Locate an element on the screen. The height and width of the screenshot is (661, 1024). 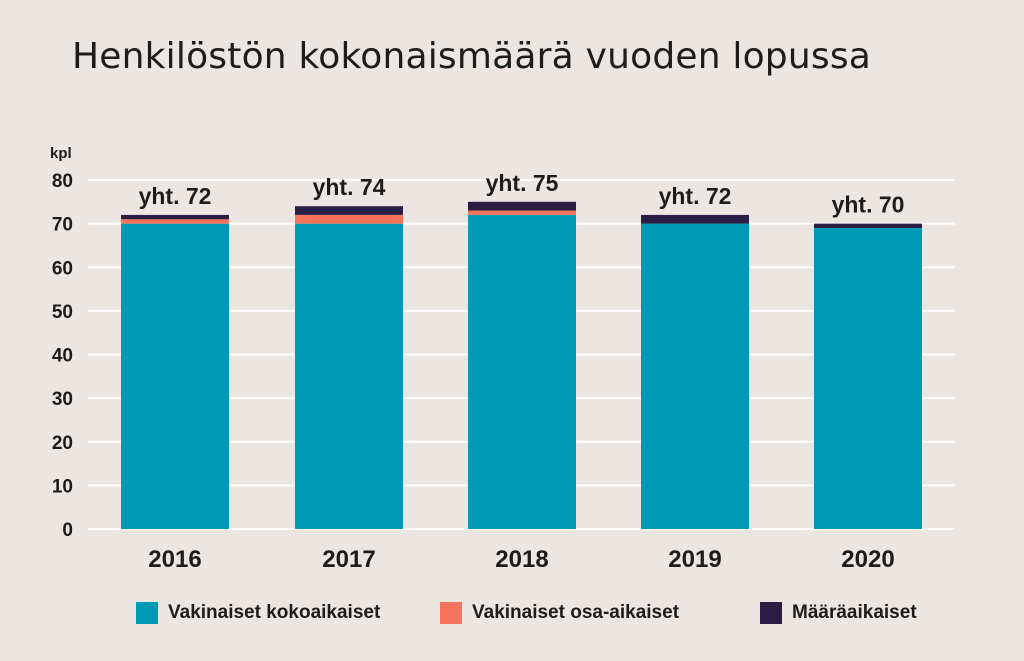
legend-swatch-maaraaikaiset is located at coordinates (771, 613).